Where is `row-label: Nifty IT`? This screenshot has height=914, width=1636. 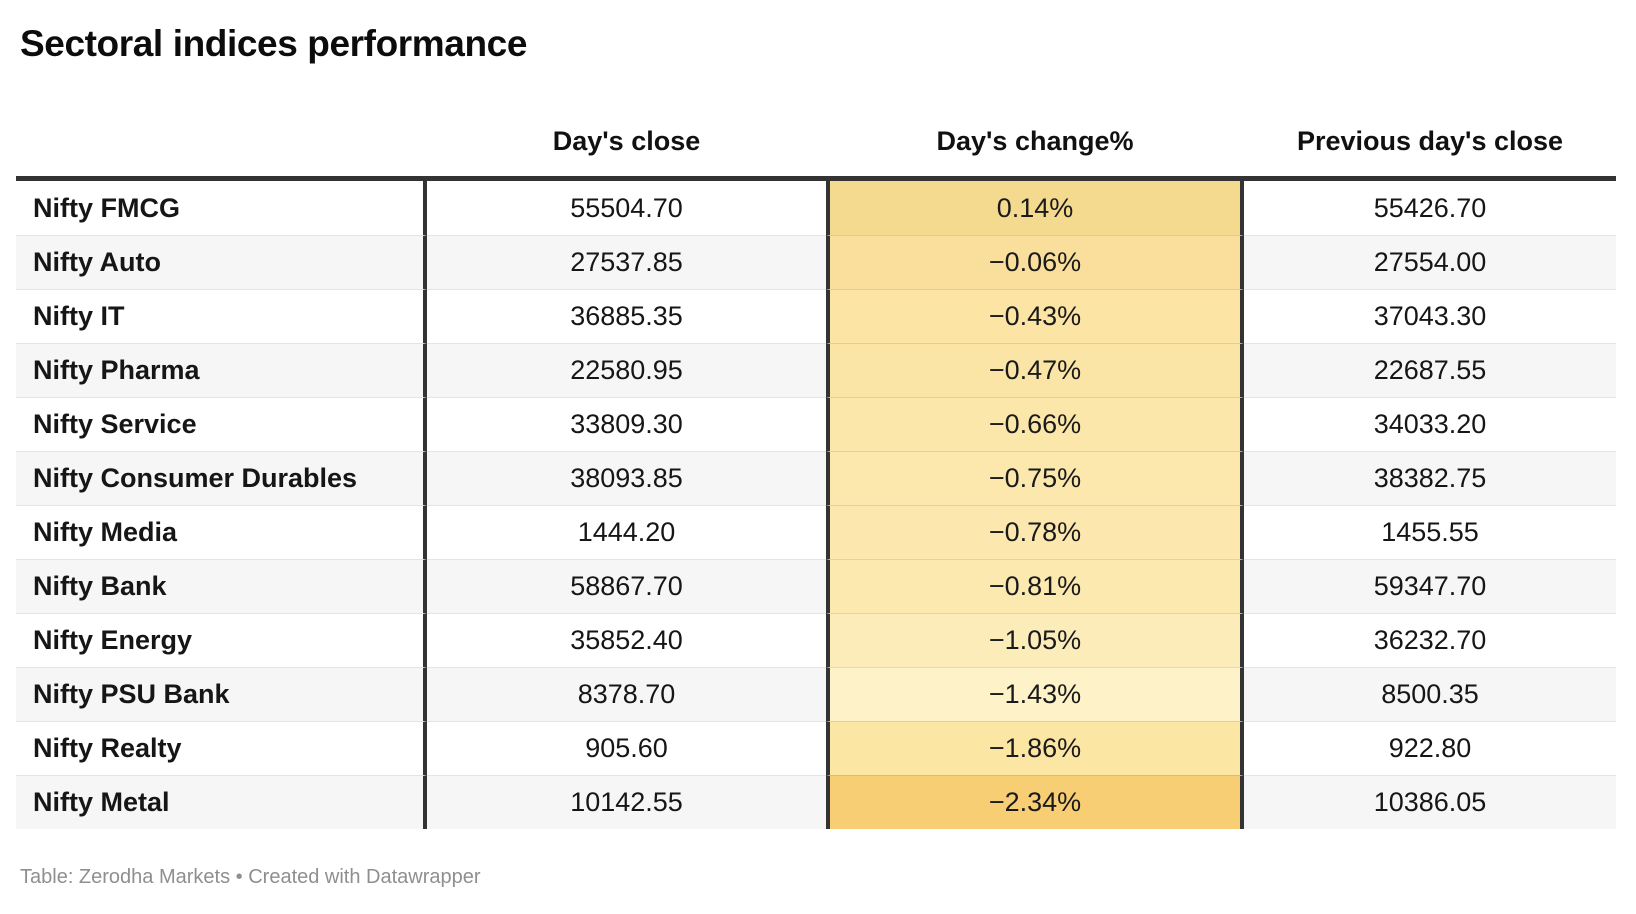 row-label: Nifty IT is located at coordinates (221, 316).